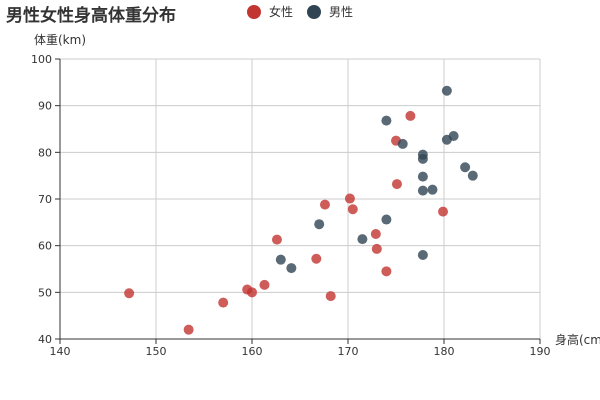 This screenshot has width=600, height=400. What do you see at coordinates (314, 11) in the screenshot?
I see `legend-dot-male-icon` at bounding box center [314, 11].